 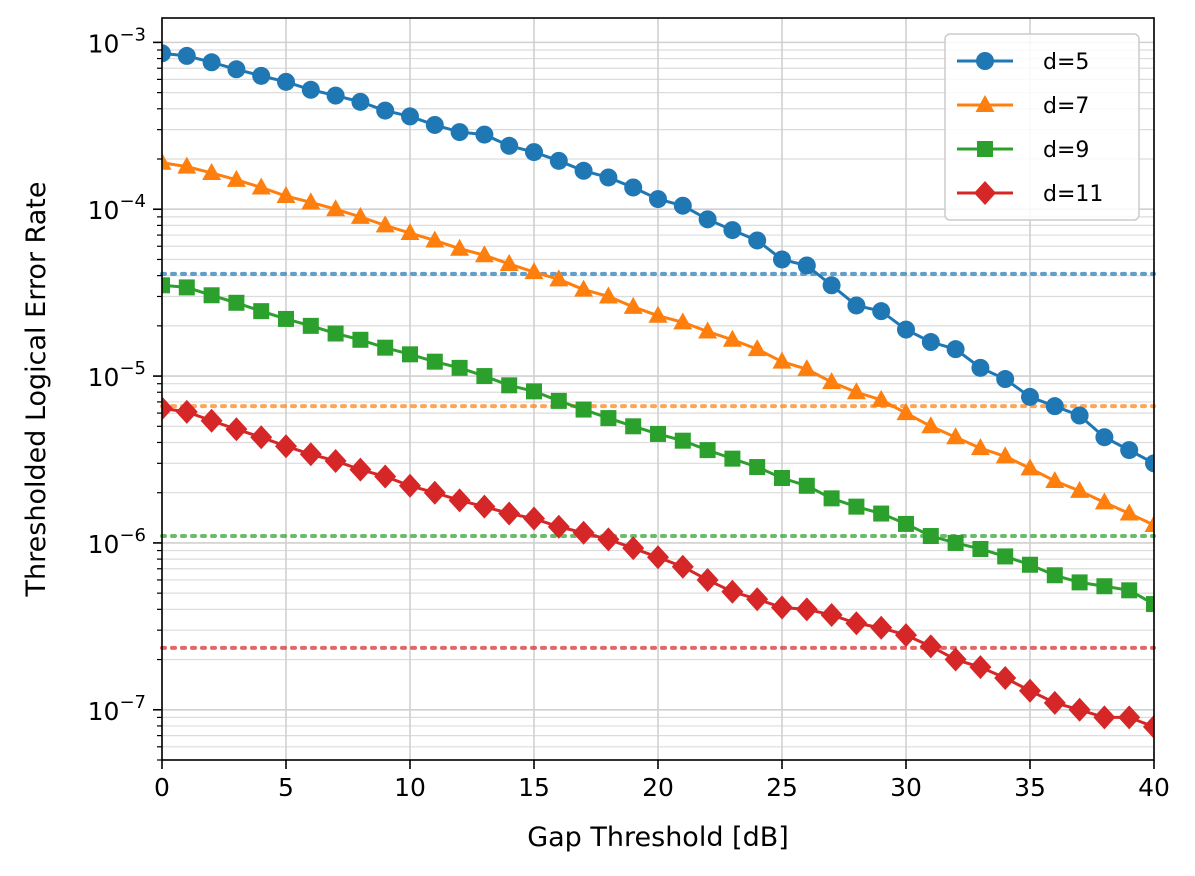 I want to click on x-tick-label: 25, so click(x=782, y=787).